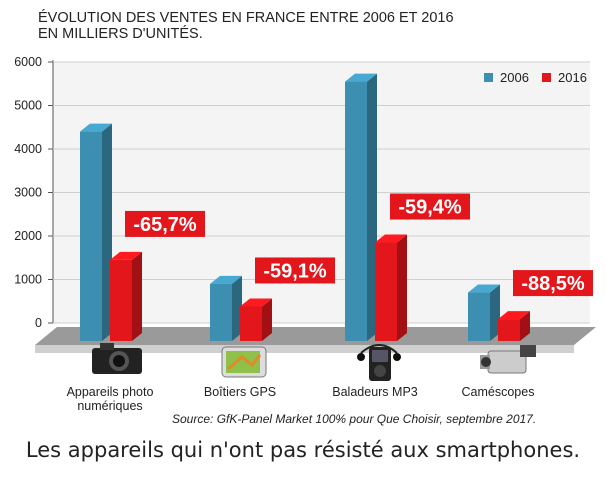 Image resolution: width=606 pixels, height=486 pixels. I want to click on y-tick-label: 6000, so click(28, 62).